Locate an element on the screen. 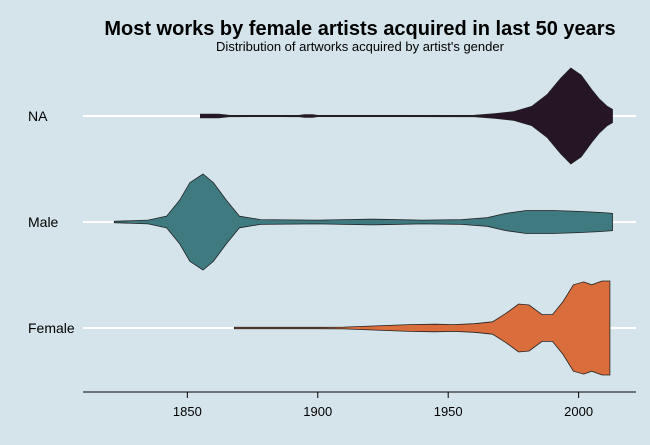  category-label-female: Female is located at coordinates (51, 328).